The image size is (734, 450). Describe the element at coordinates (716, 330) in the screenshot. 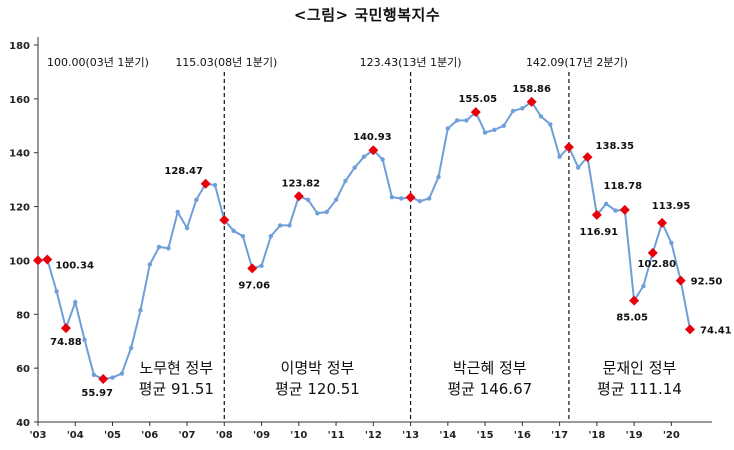

I see `data-label: 74.41` at that location.